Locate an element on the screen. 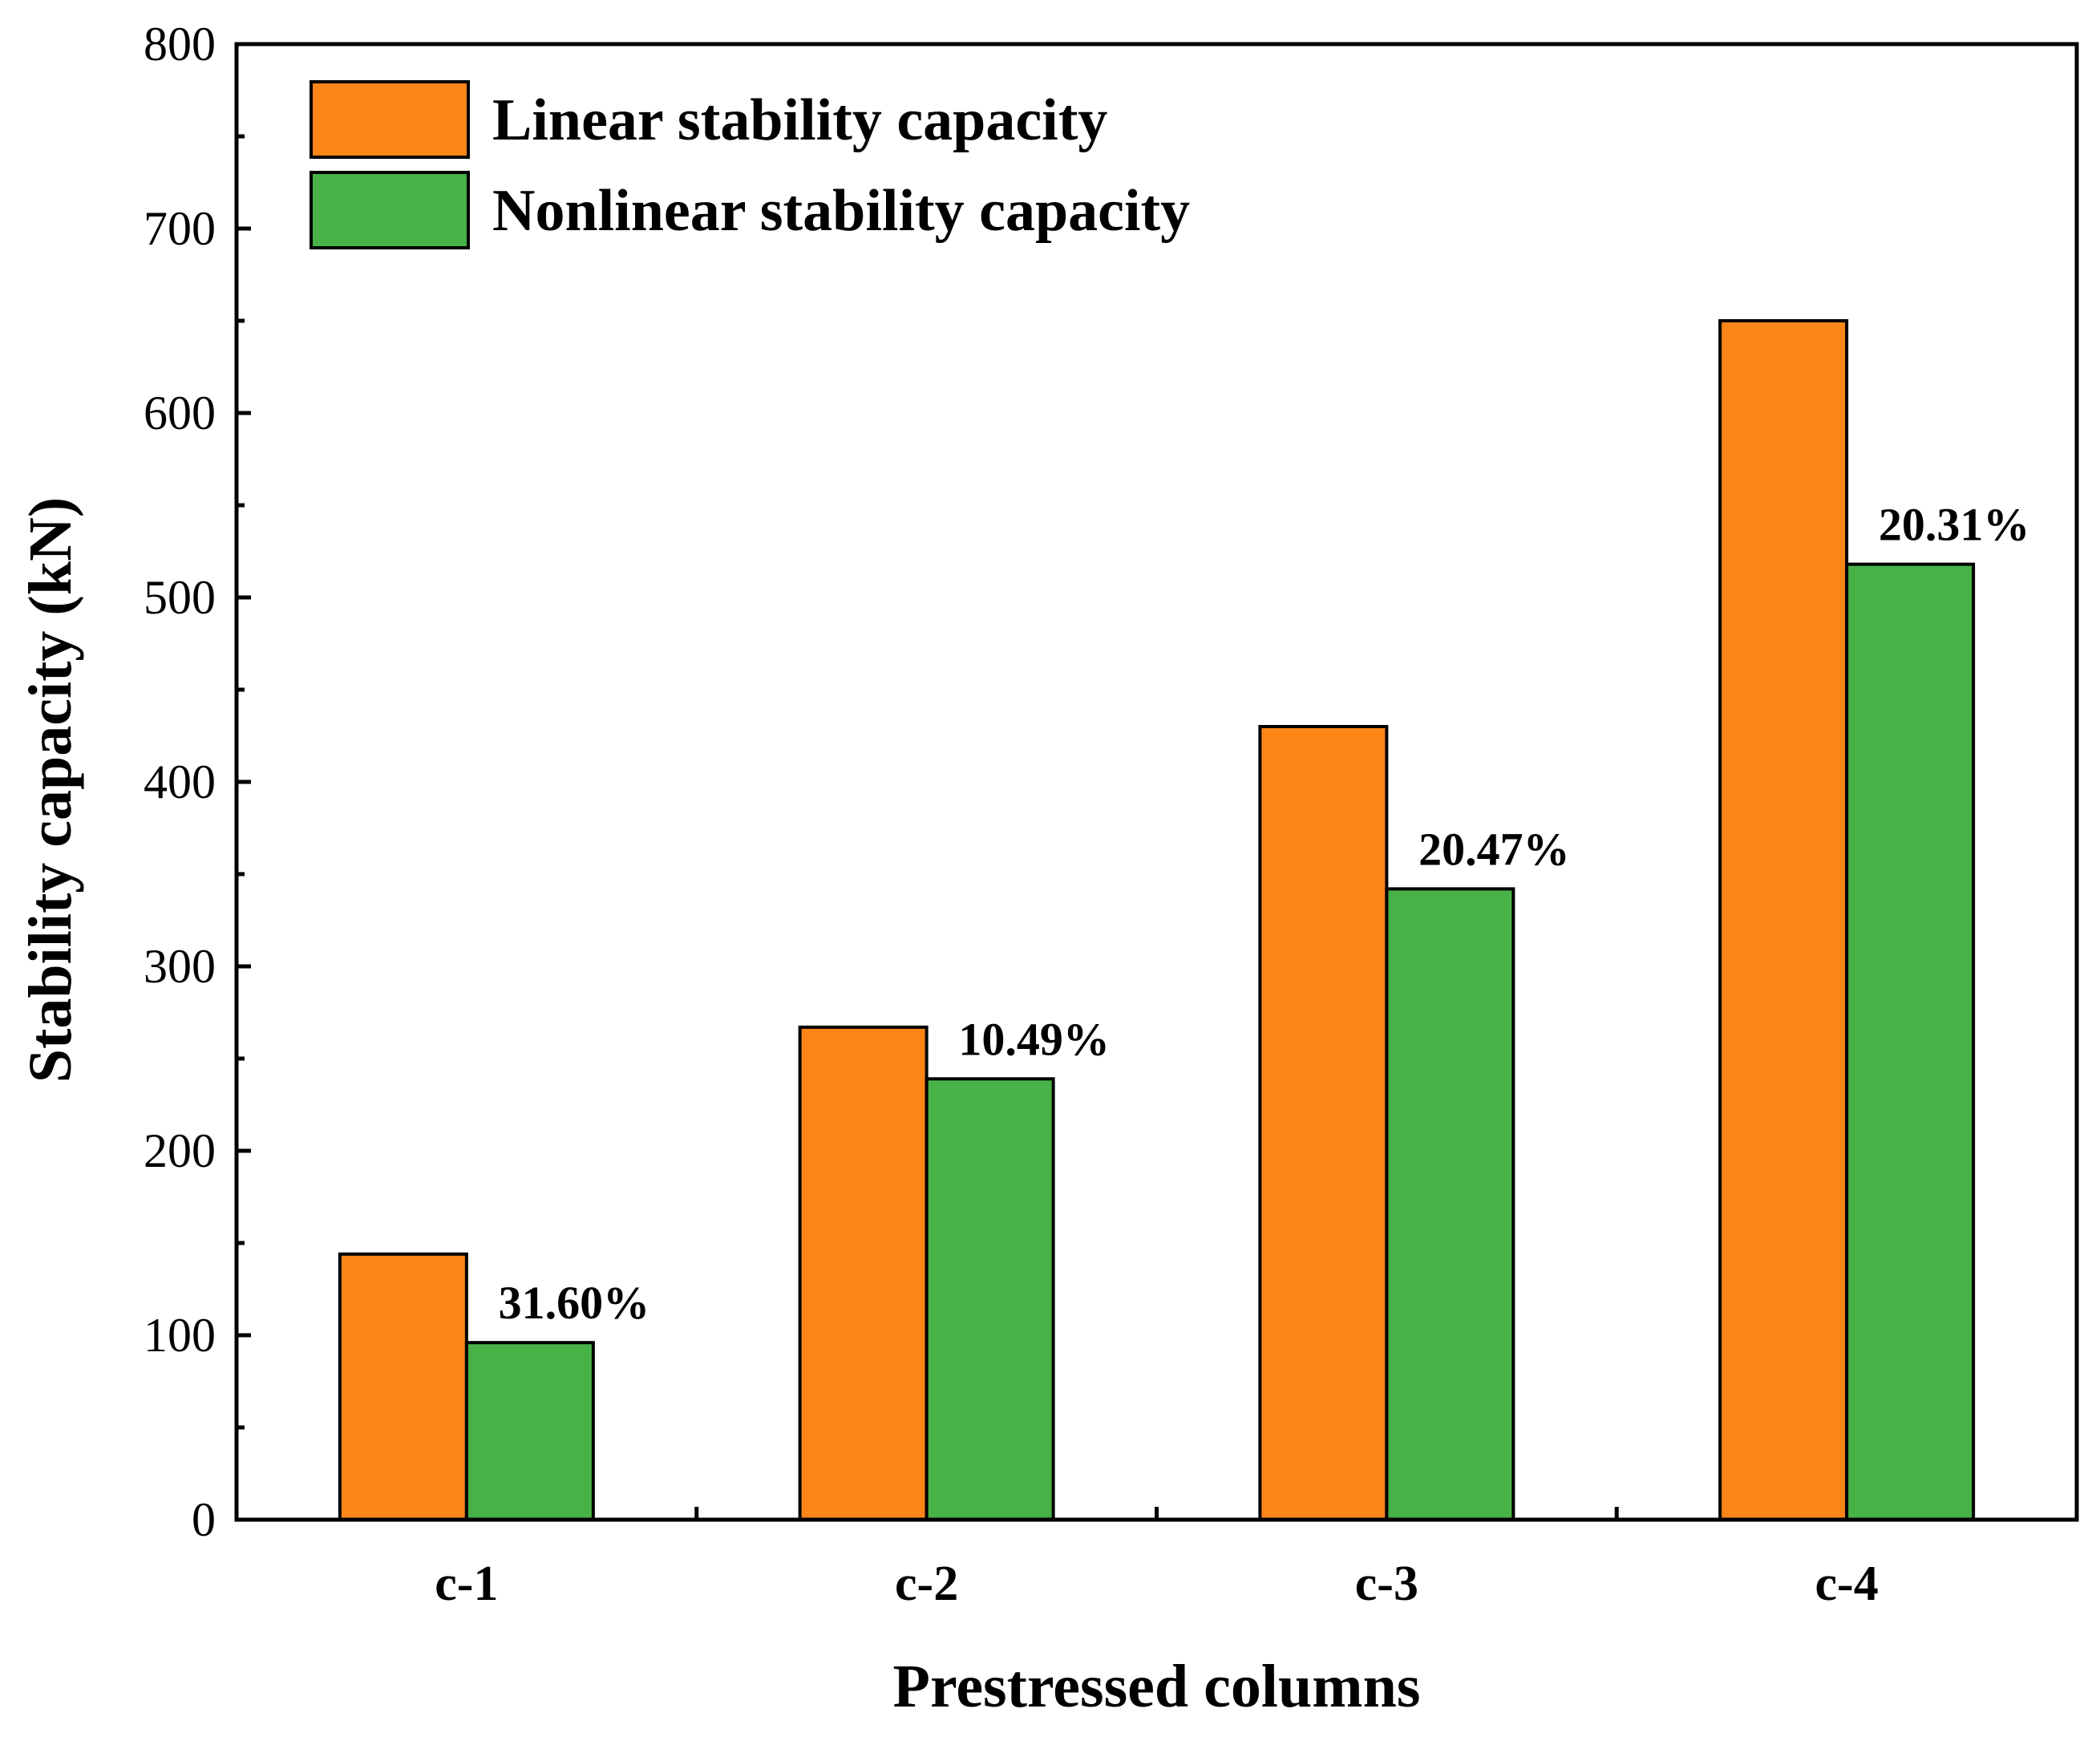 Image resolution: width=2100 pixels, height=1737 pixels. legend-label-nonlinear: Nonlinear stability capacity is located at coordinates (841, 211).